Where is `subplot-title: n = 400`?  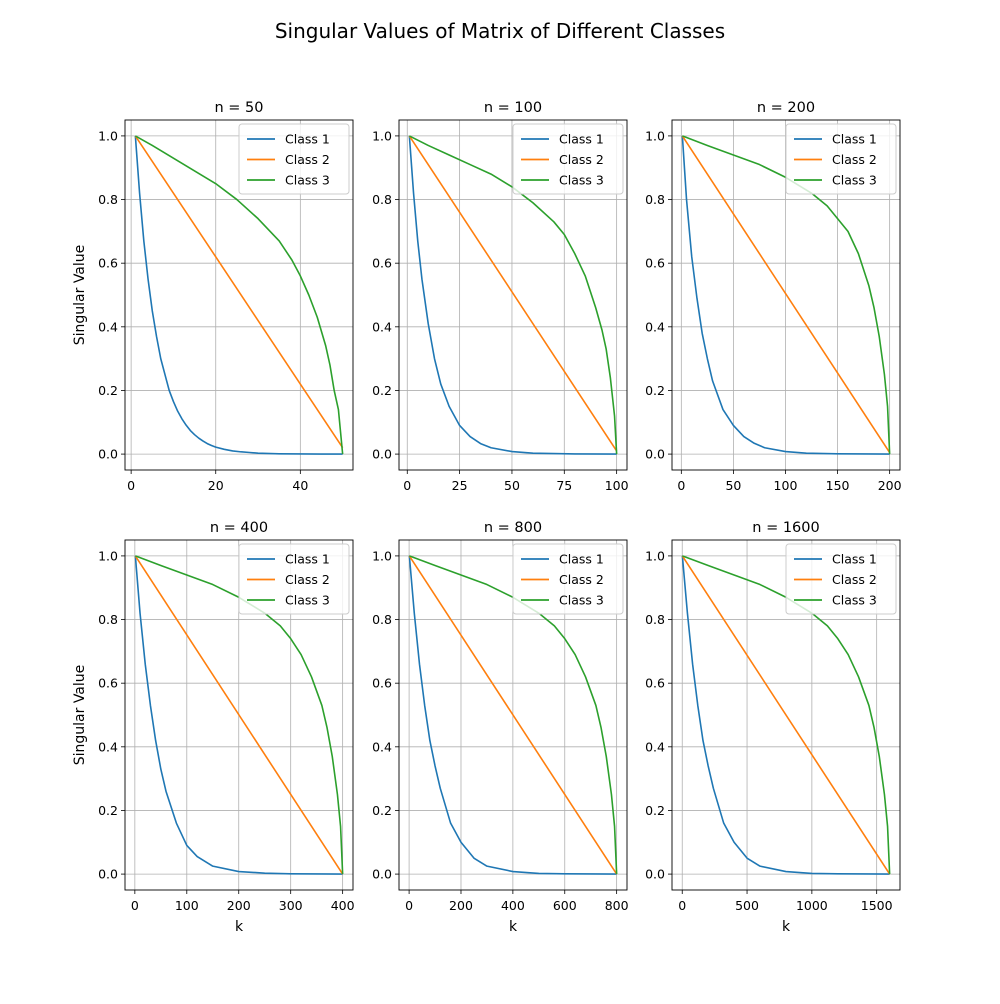 subplot-title: n = 400 is located at coordinates (239, 528).